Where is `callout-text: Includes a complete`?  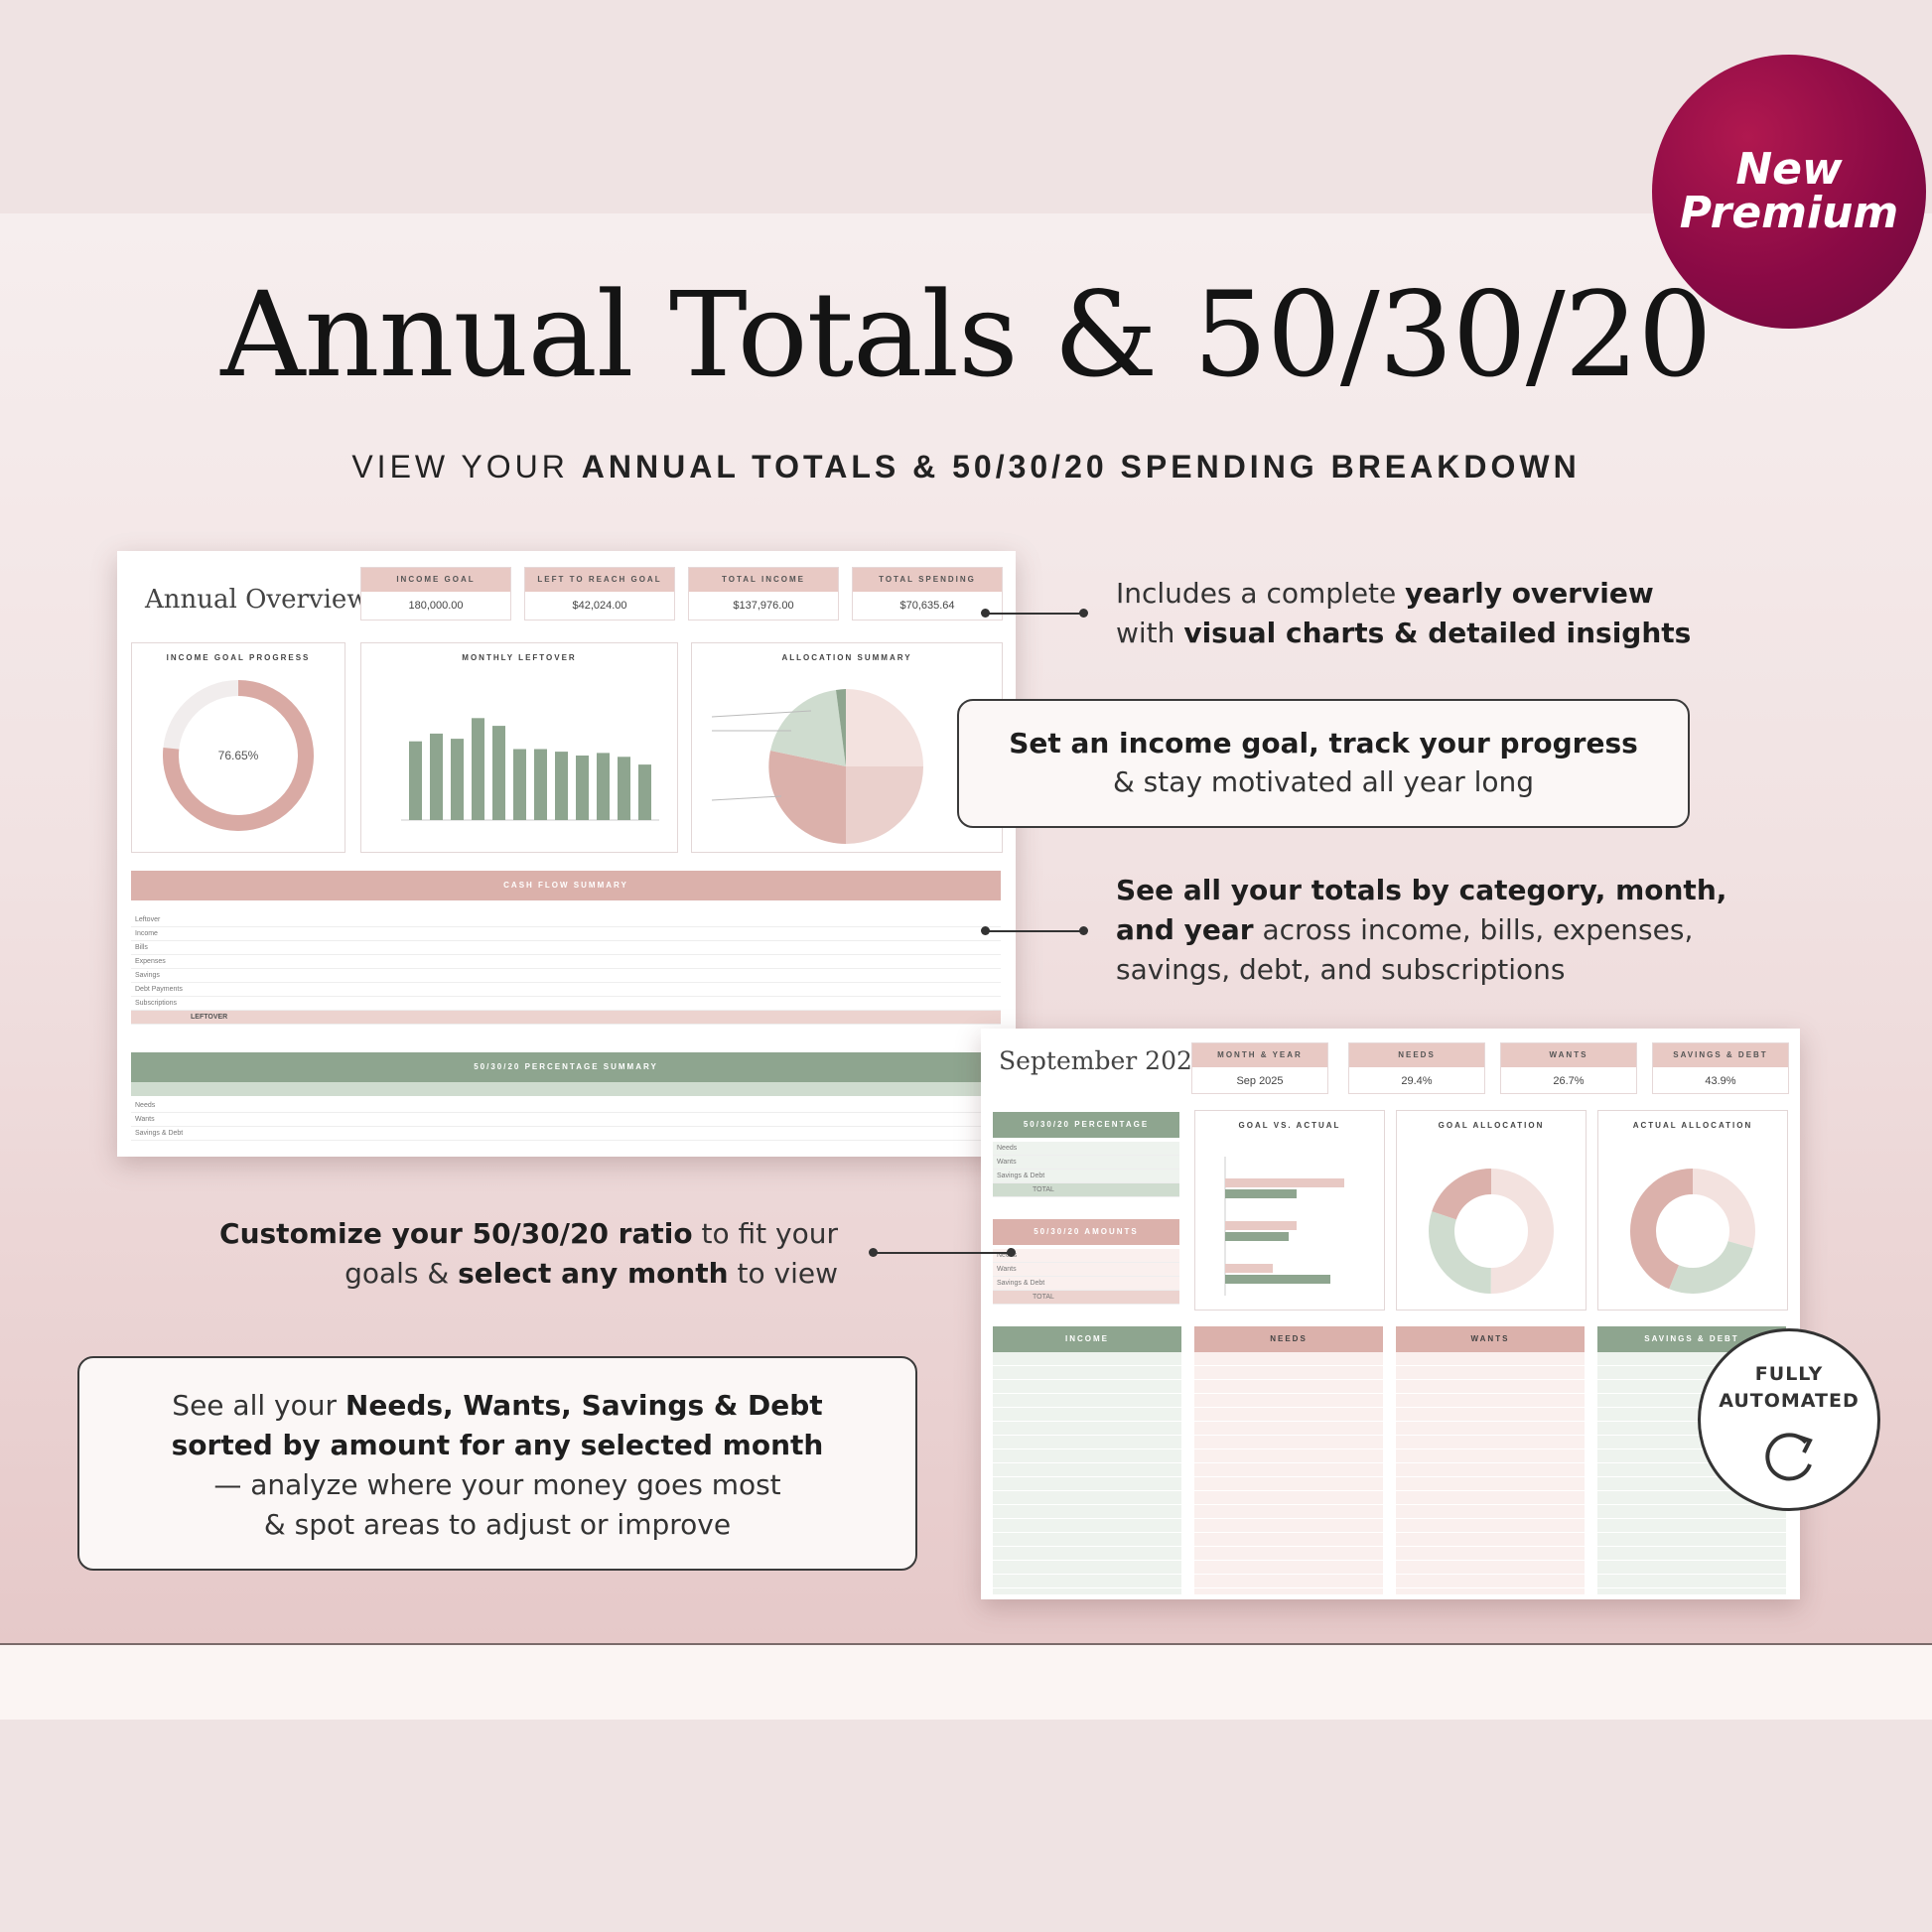
callout-text: Includes a complete is located at coordinates (1261, 593).